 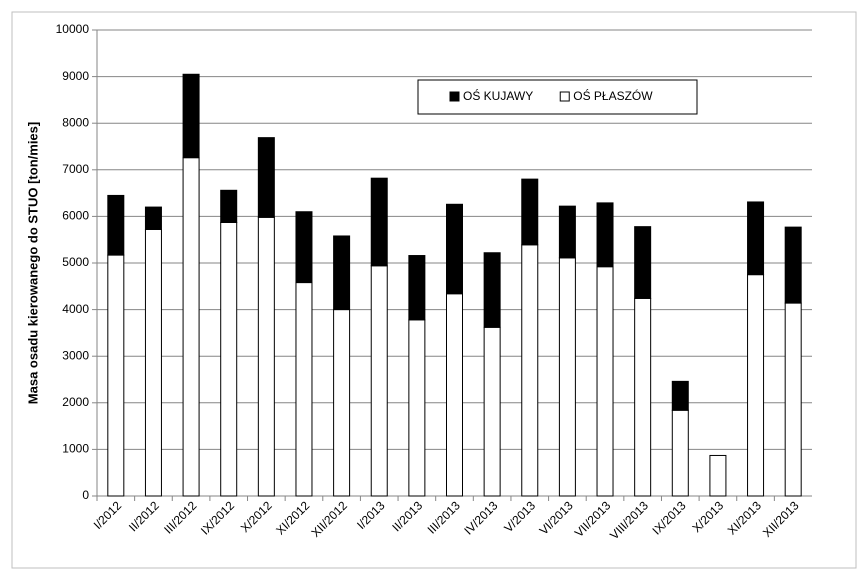 I want to click on legend-box, so click(x=557, y=97).